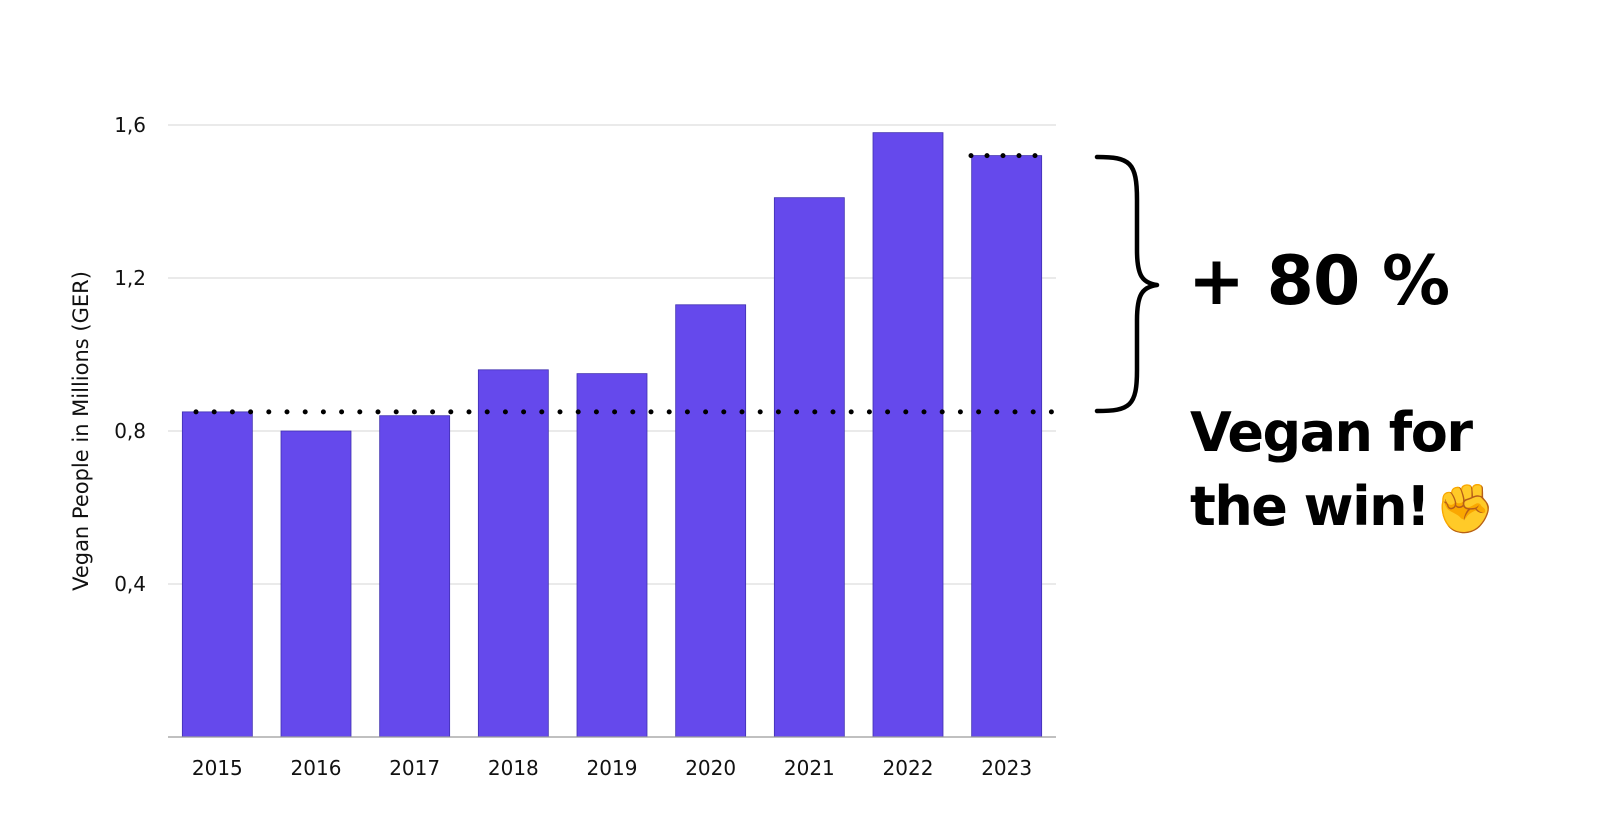 This screenshot has width=1600, height=833. I want to click on x-tick-label: 2019, so click(612, 768).